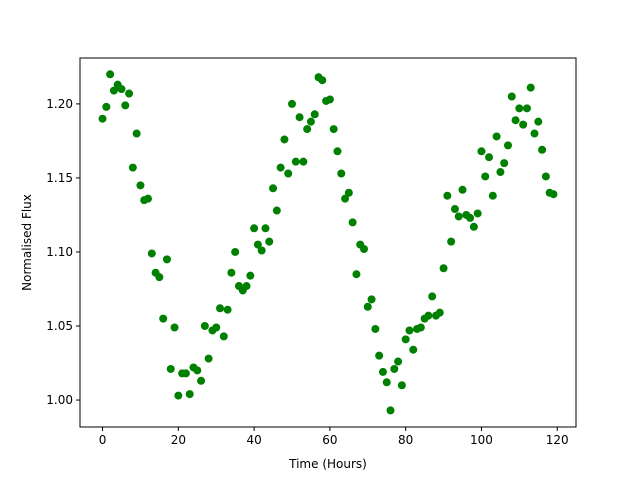  What do you see at coordinates (253, 440) in the screenshot?
I see `x-tick-label: 40` at bounding box center [253, 440].